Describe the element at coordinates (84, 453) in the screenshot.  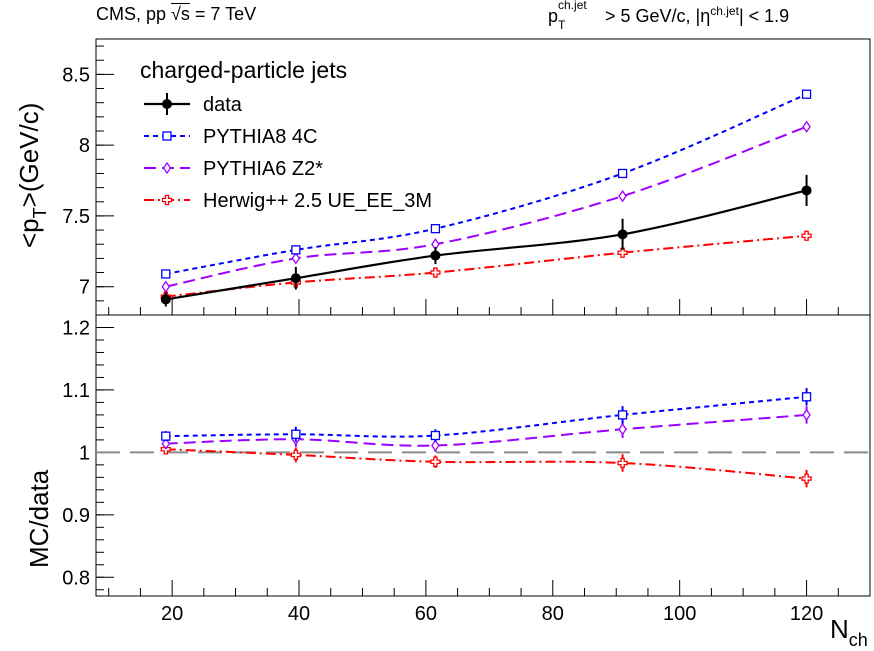
I see `y-tick-label: 1` at that location.